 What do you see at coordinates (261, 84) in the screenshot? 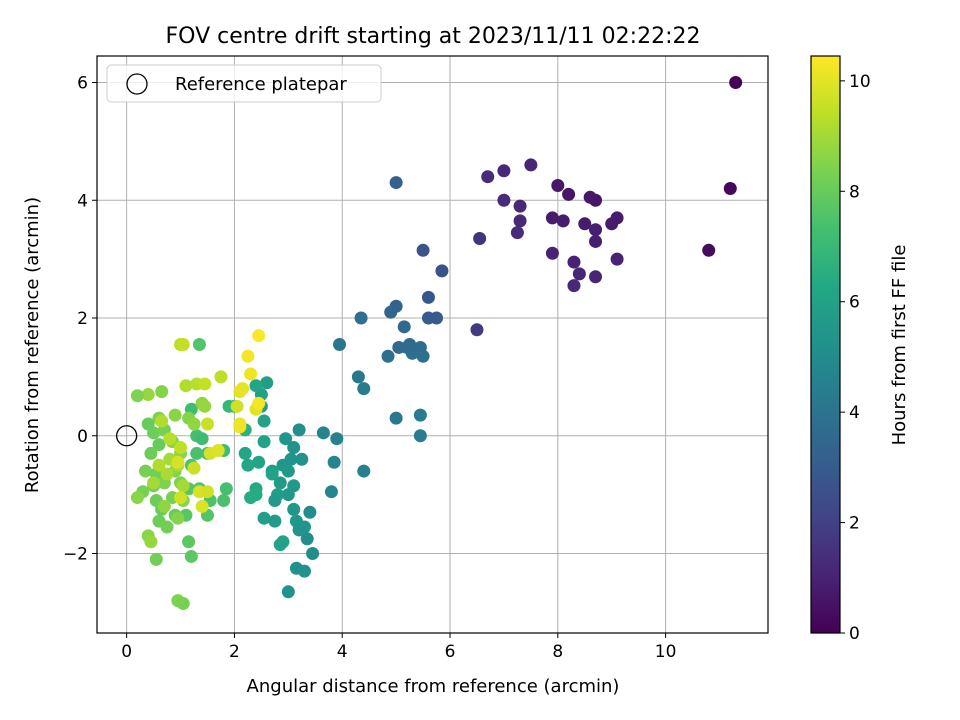
I see `legend-entry-reference-platepar: Reference platepar` at bounding box center [261, 84].